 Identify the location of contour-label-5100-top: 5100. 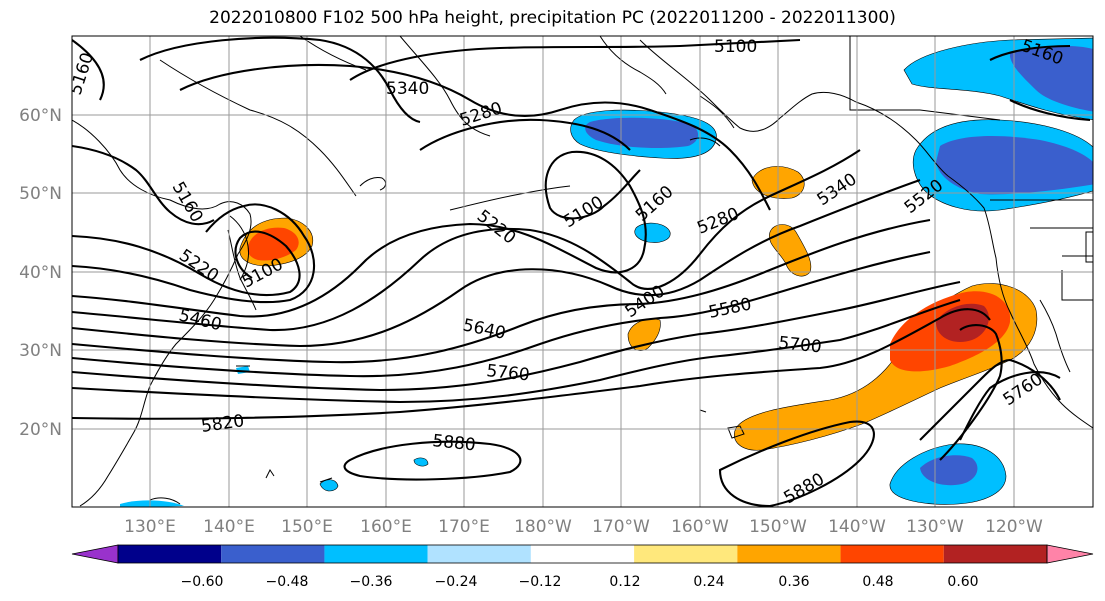
(735, 47).